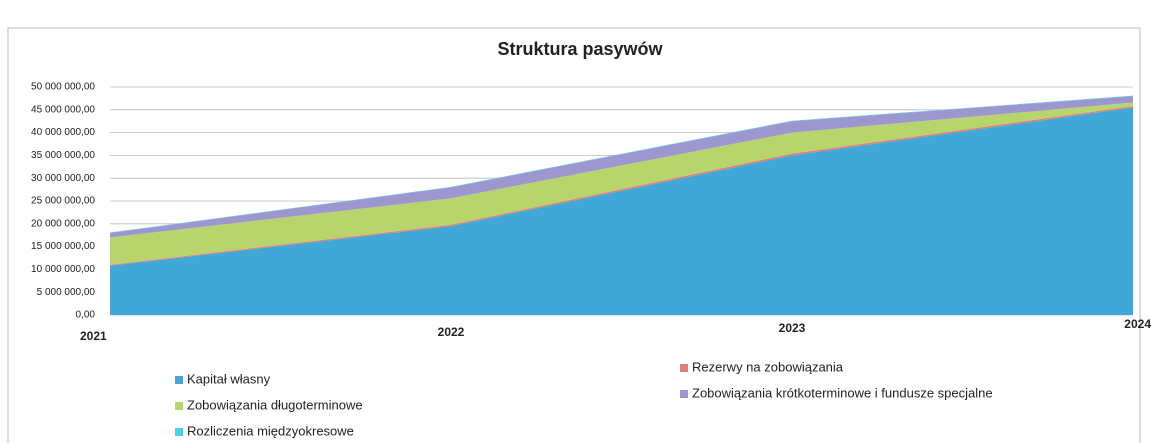  What do you see at coordinates (275, 404) in the screenshot?
I see `legend-label: Zobowiązania długoterminowe` at bounding box center [275, 404].